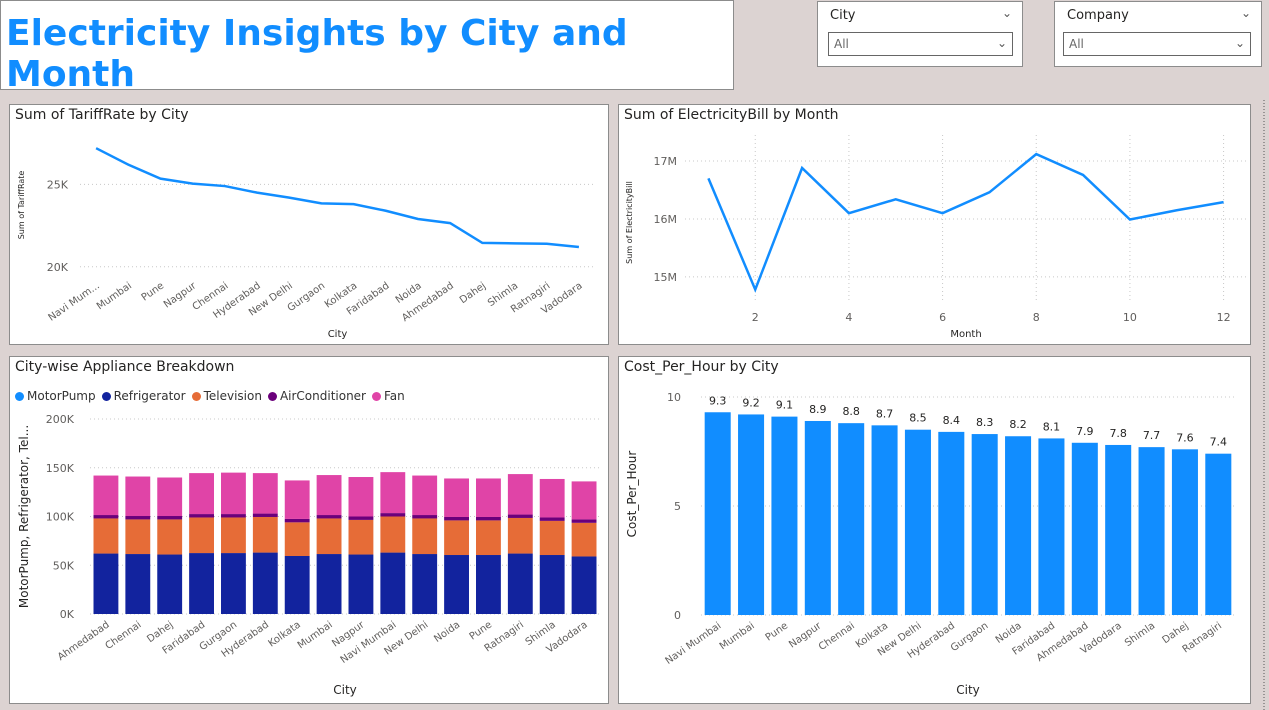 This screenshot has height=710, width=1269. What do you see at coordinates (848, 317) in the screenshot?
I see `x-tick-label: 4` at bounding box center [848, 317].